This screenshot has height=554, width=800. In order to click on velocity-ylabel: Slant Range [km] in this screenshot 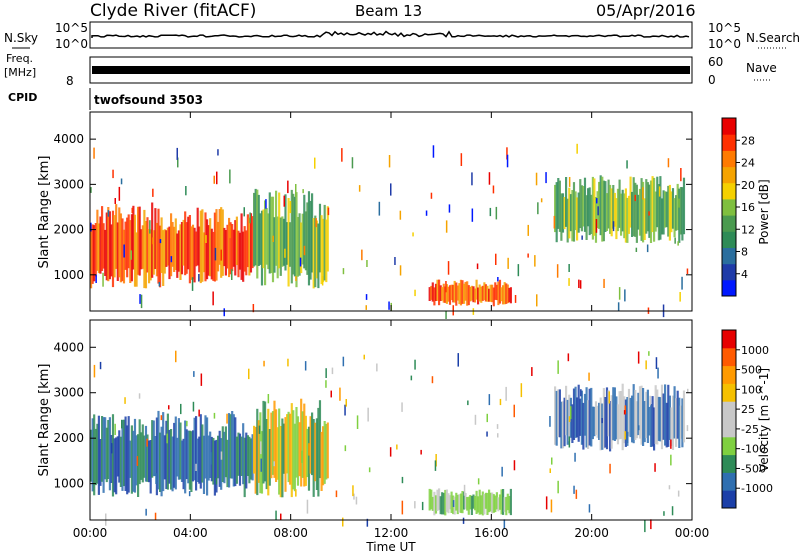, I will do `click(44, 420)`.